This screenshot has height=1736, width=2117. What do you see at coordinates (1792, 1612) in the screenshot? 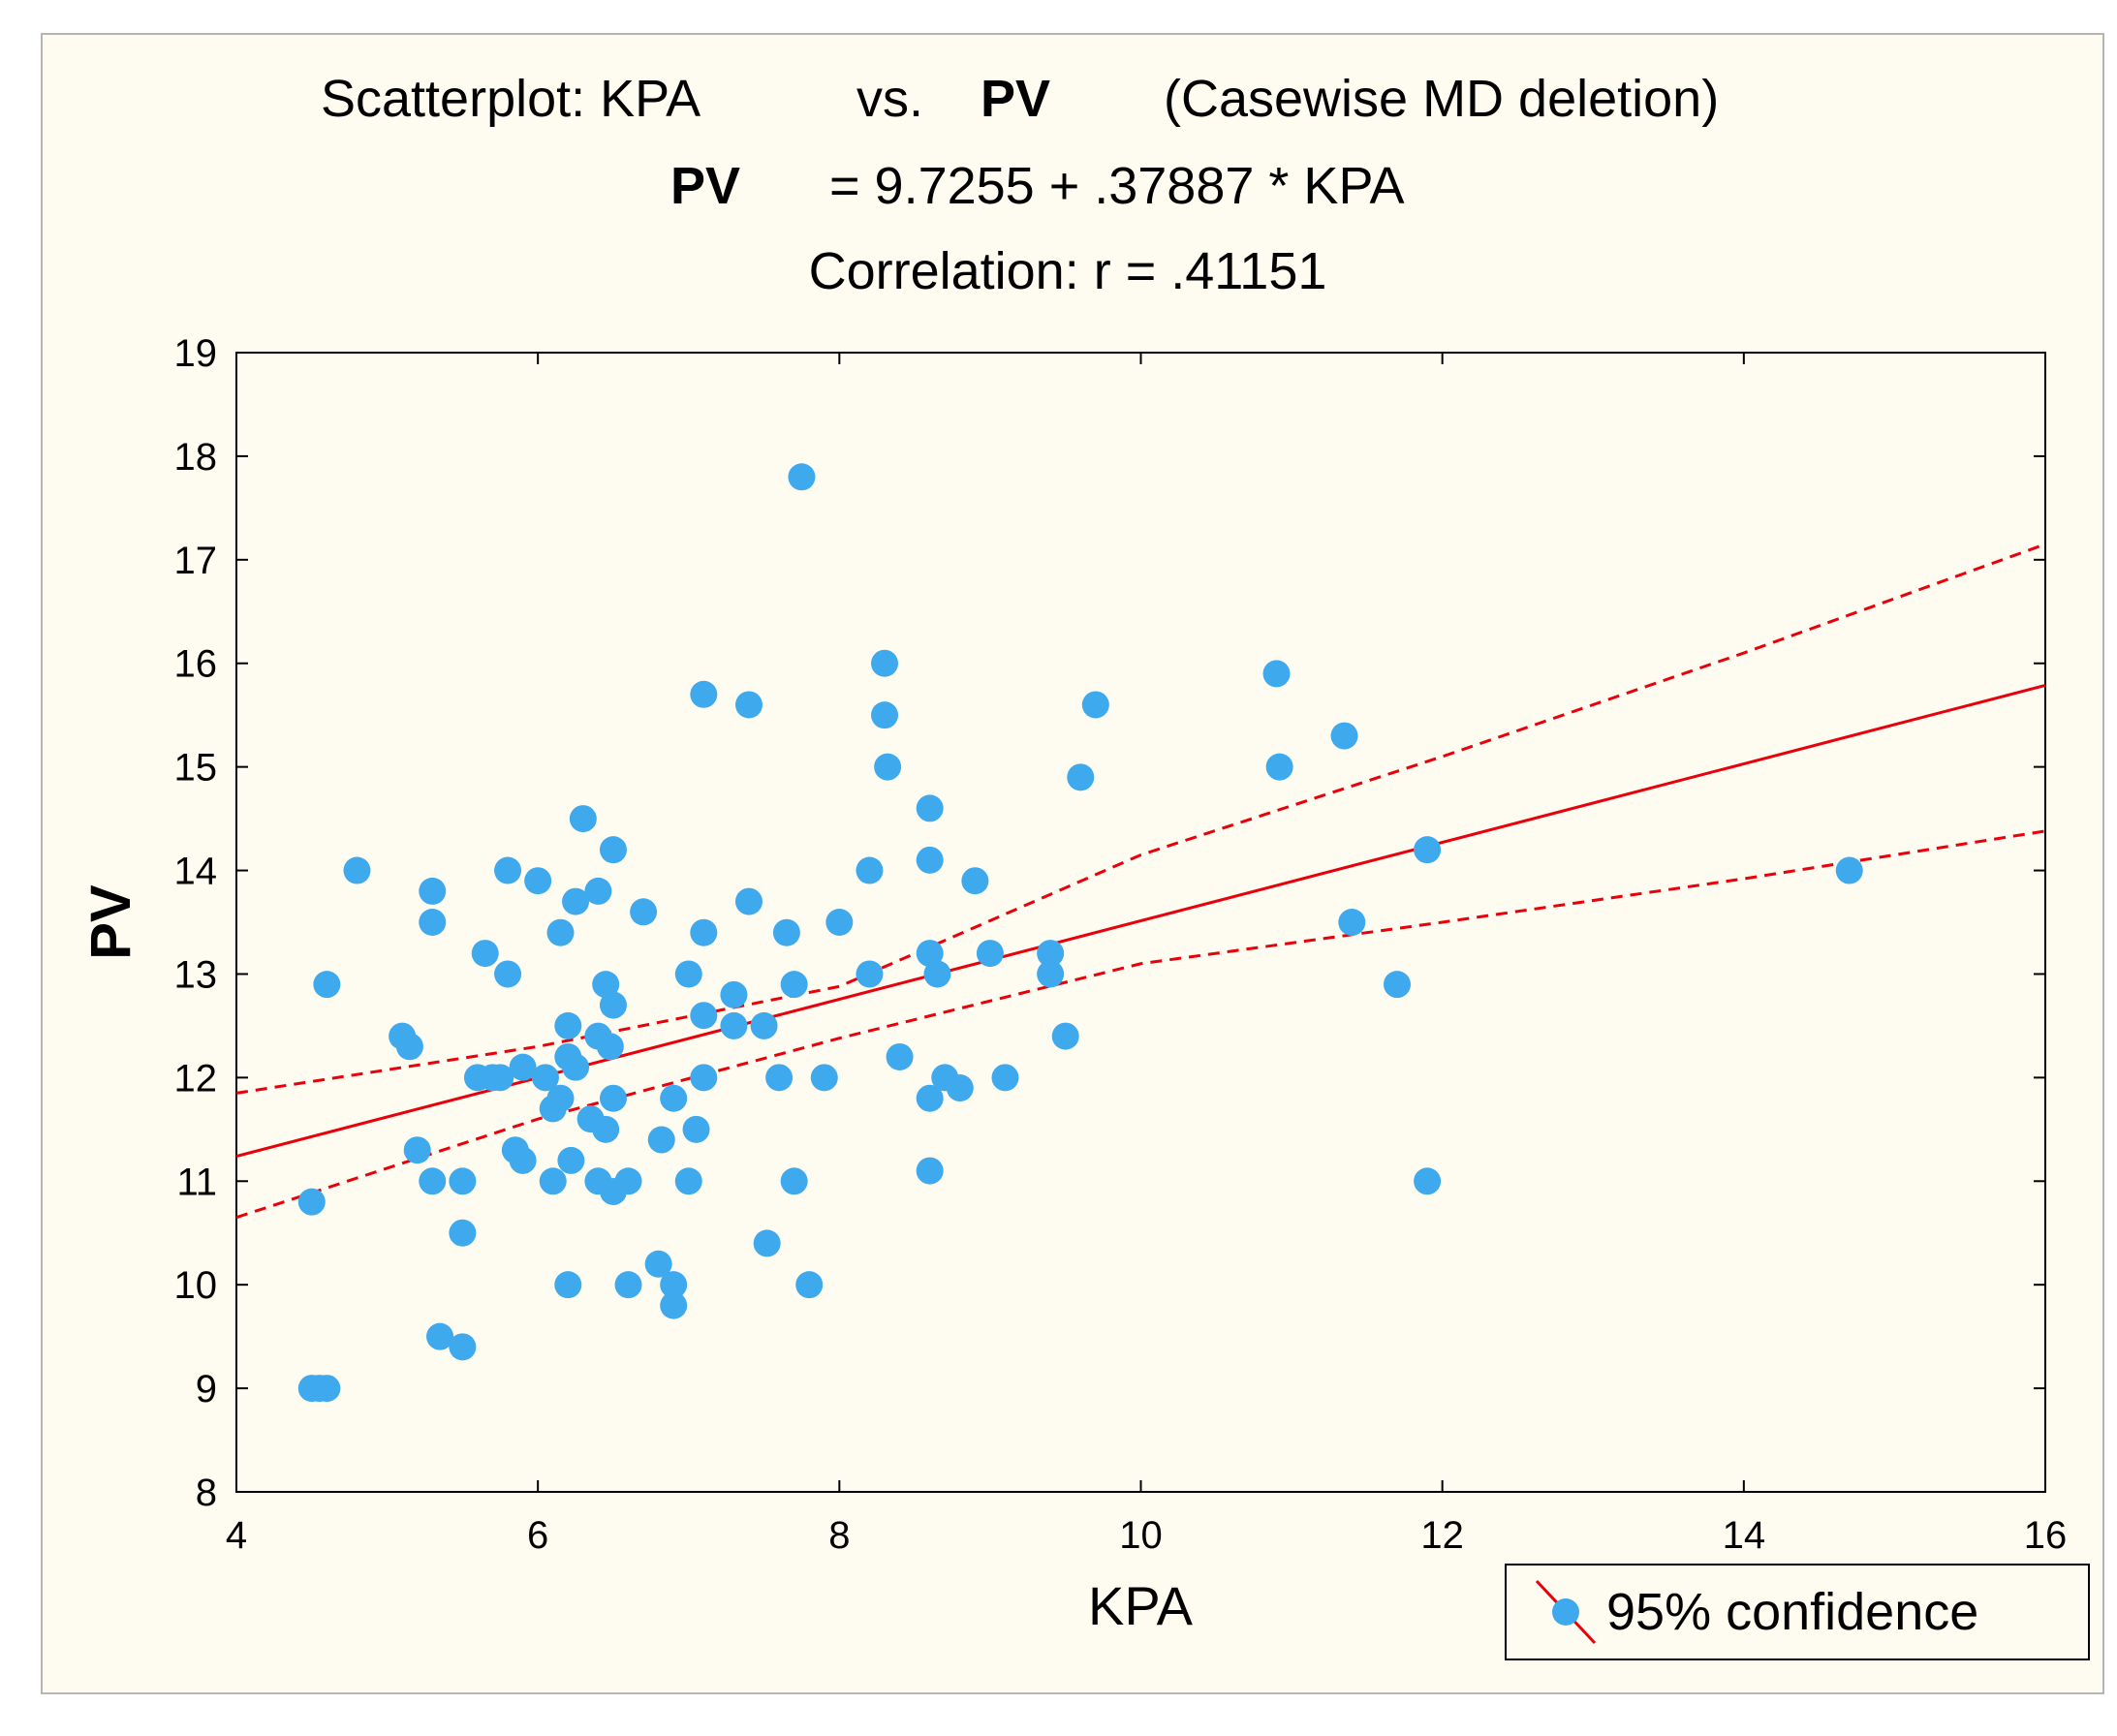
I see `legend-label: 95% confidence` at bounding box center [1792, 1612].